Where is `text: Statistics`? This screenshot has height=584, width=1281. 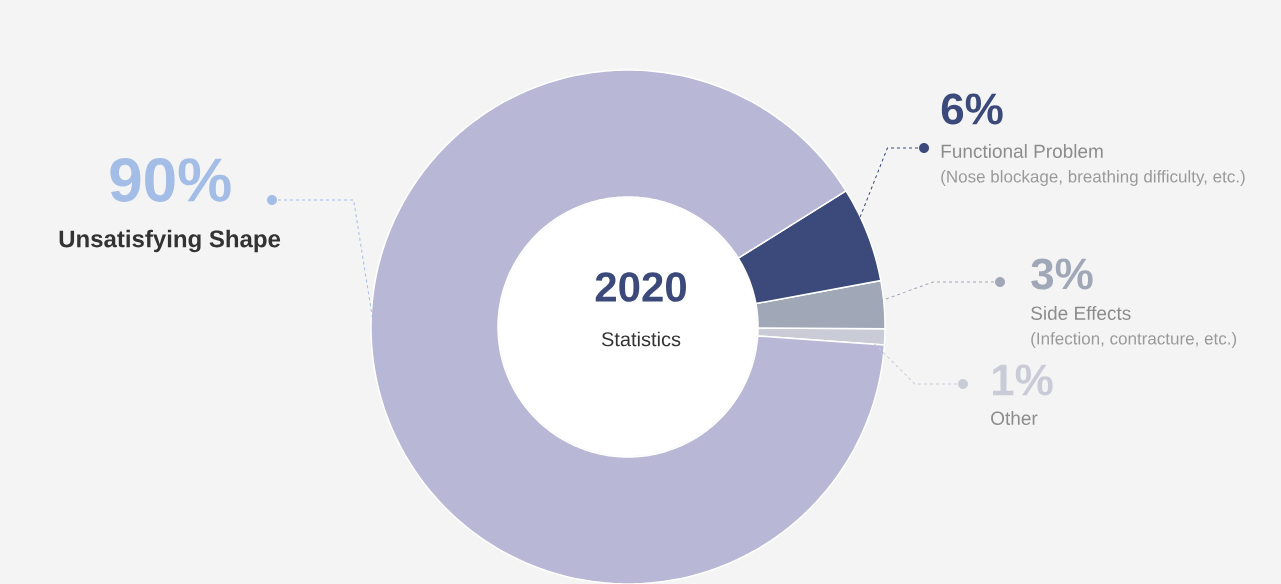
text: Statistics is located at coordinates (641, 339).